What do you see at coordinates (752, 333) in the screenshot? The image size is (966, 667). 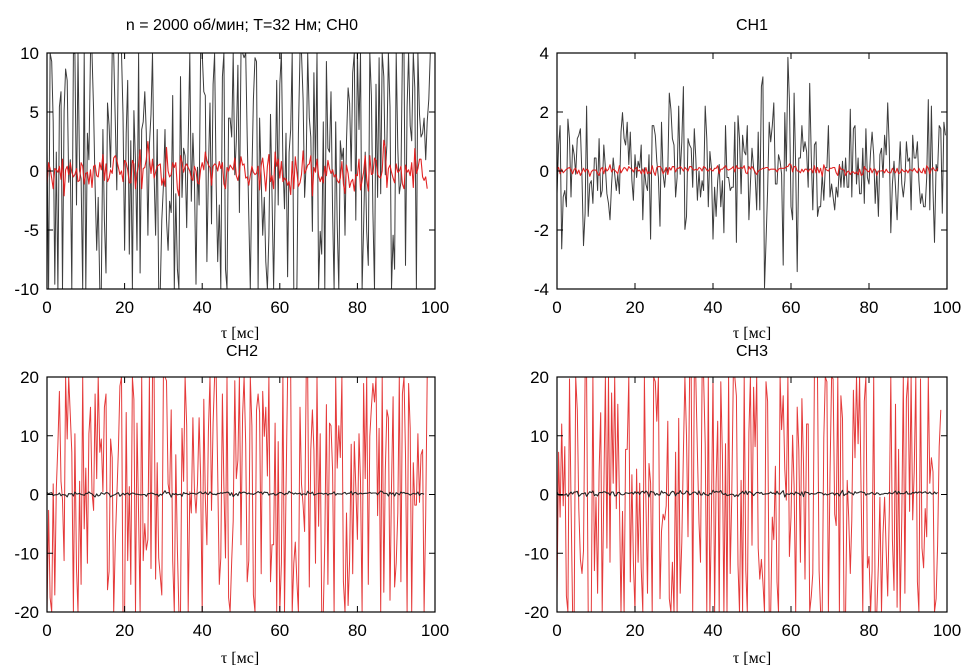 I see `xlabel-ch1: τ [мс]` at bounding box center [752, 333].